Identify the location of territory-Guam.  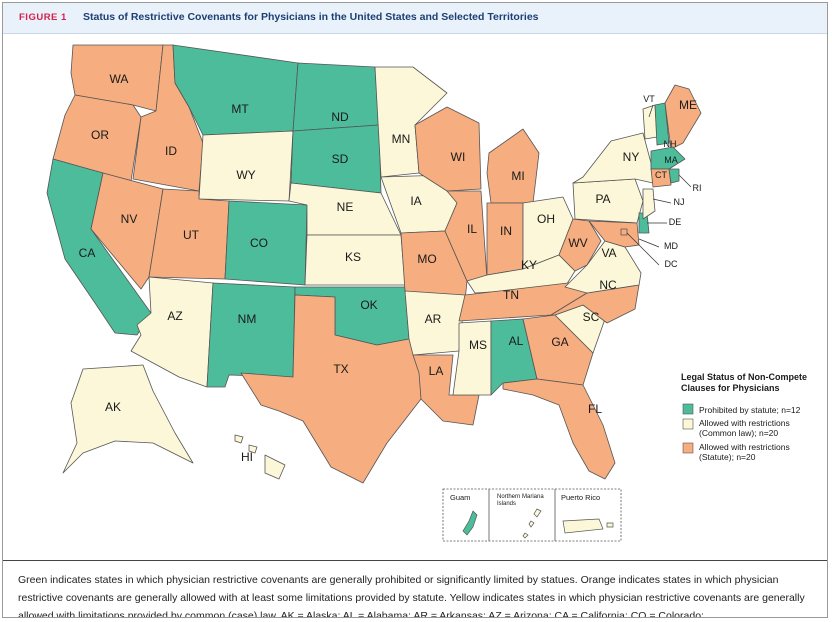
(470, 523).